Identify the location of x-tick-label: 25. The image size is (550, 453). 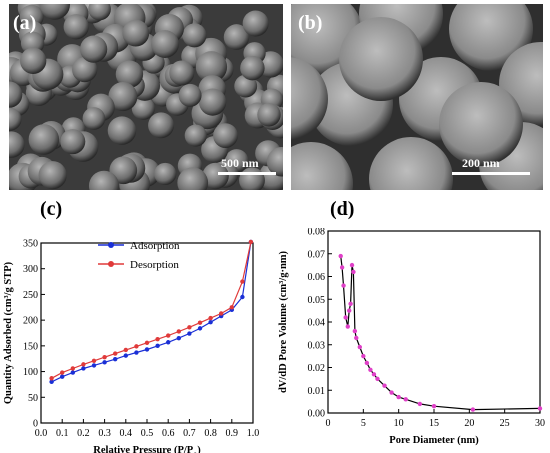
(505, 423).